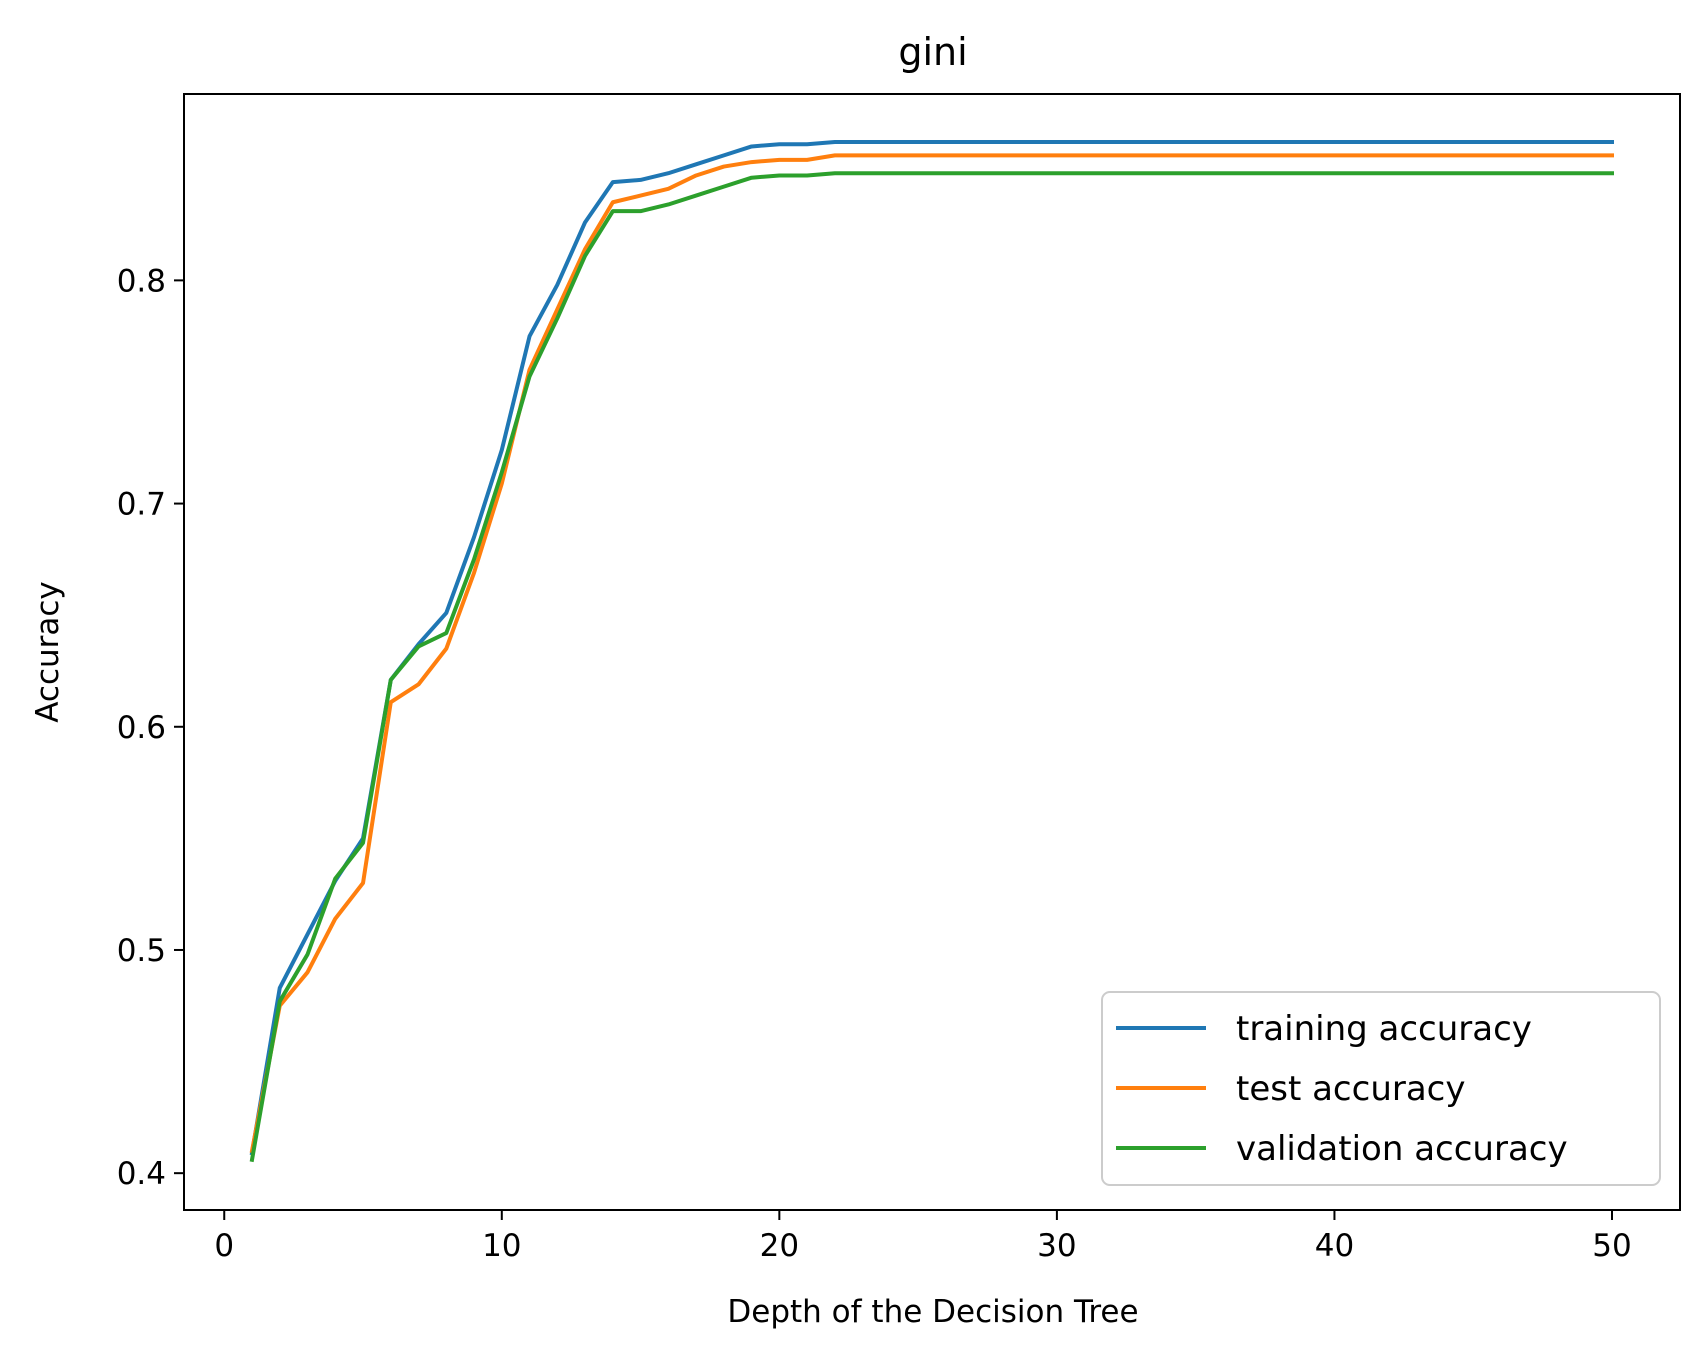  Describe the element at coordinates (923, 1237) in the screenshot. I see `x-ticks: 0 10 20 30 40 50` at that location.